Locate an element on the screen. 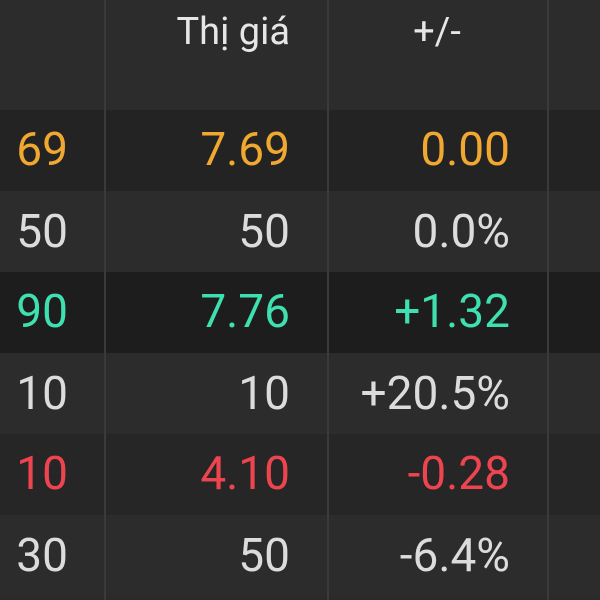  percent-change: -6.4% is located at coordinates (454, 556).